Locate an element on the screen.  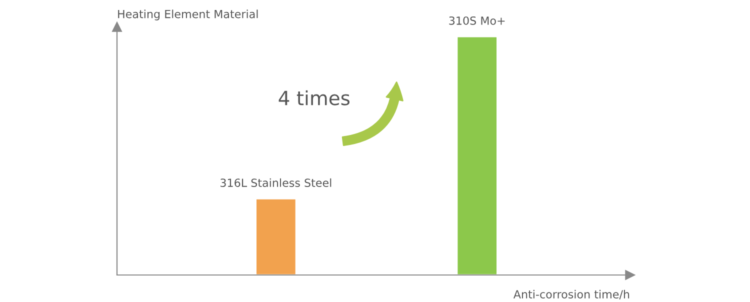
x-tick-label: 310S Mo+ is located at coordinates (477, 20).